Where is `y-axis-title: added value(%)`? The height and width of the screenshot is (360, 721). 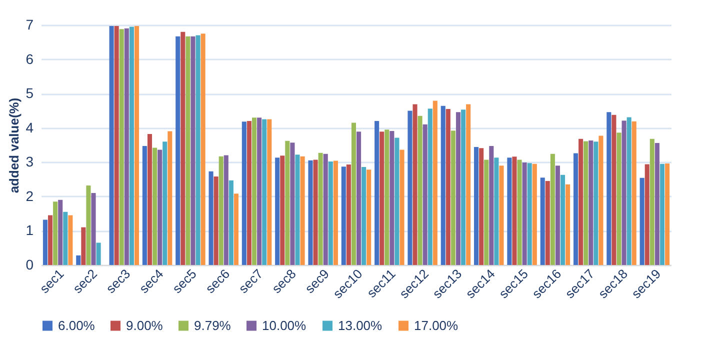
y-axis-title: added value(%) is located at coordinates (14, 146).